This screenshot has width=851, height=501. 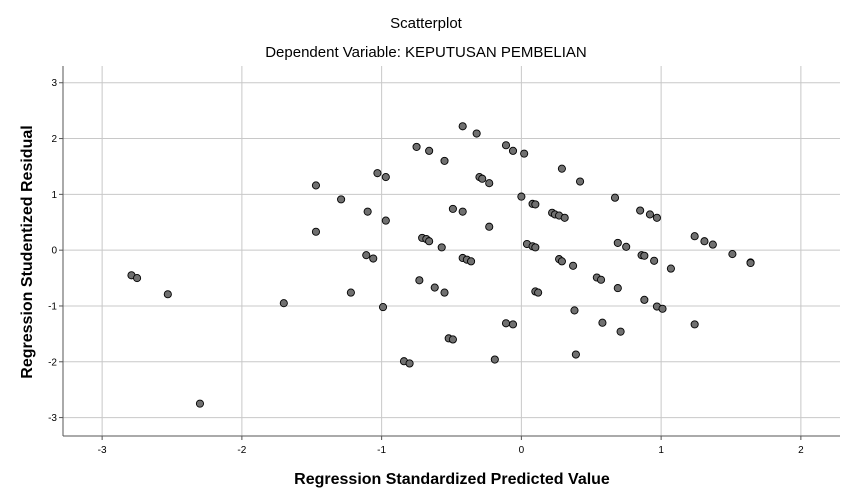 What do you see at coordinates (661, 450) in the screenshot?
I see `x-tick-label: 1` at bounding box center [661, 450].